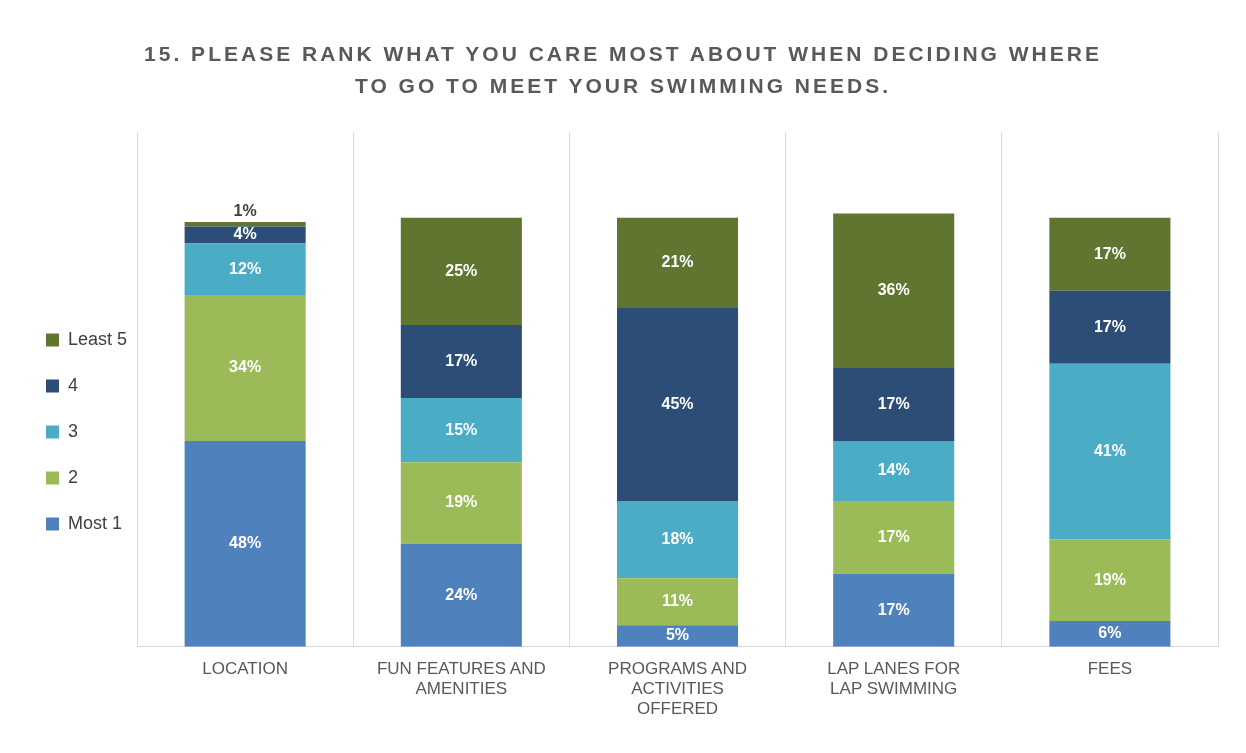  I want to click on data-label: 36%, so click(893, 290).